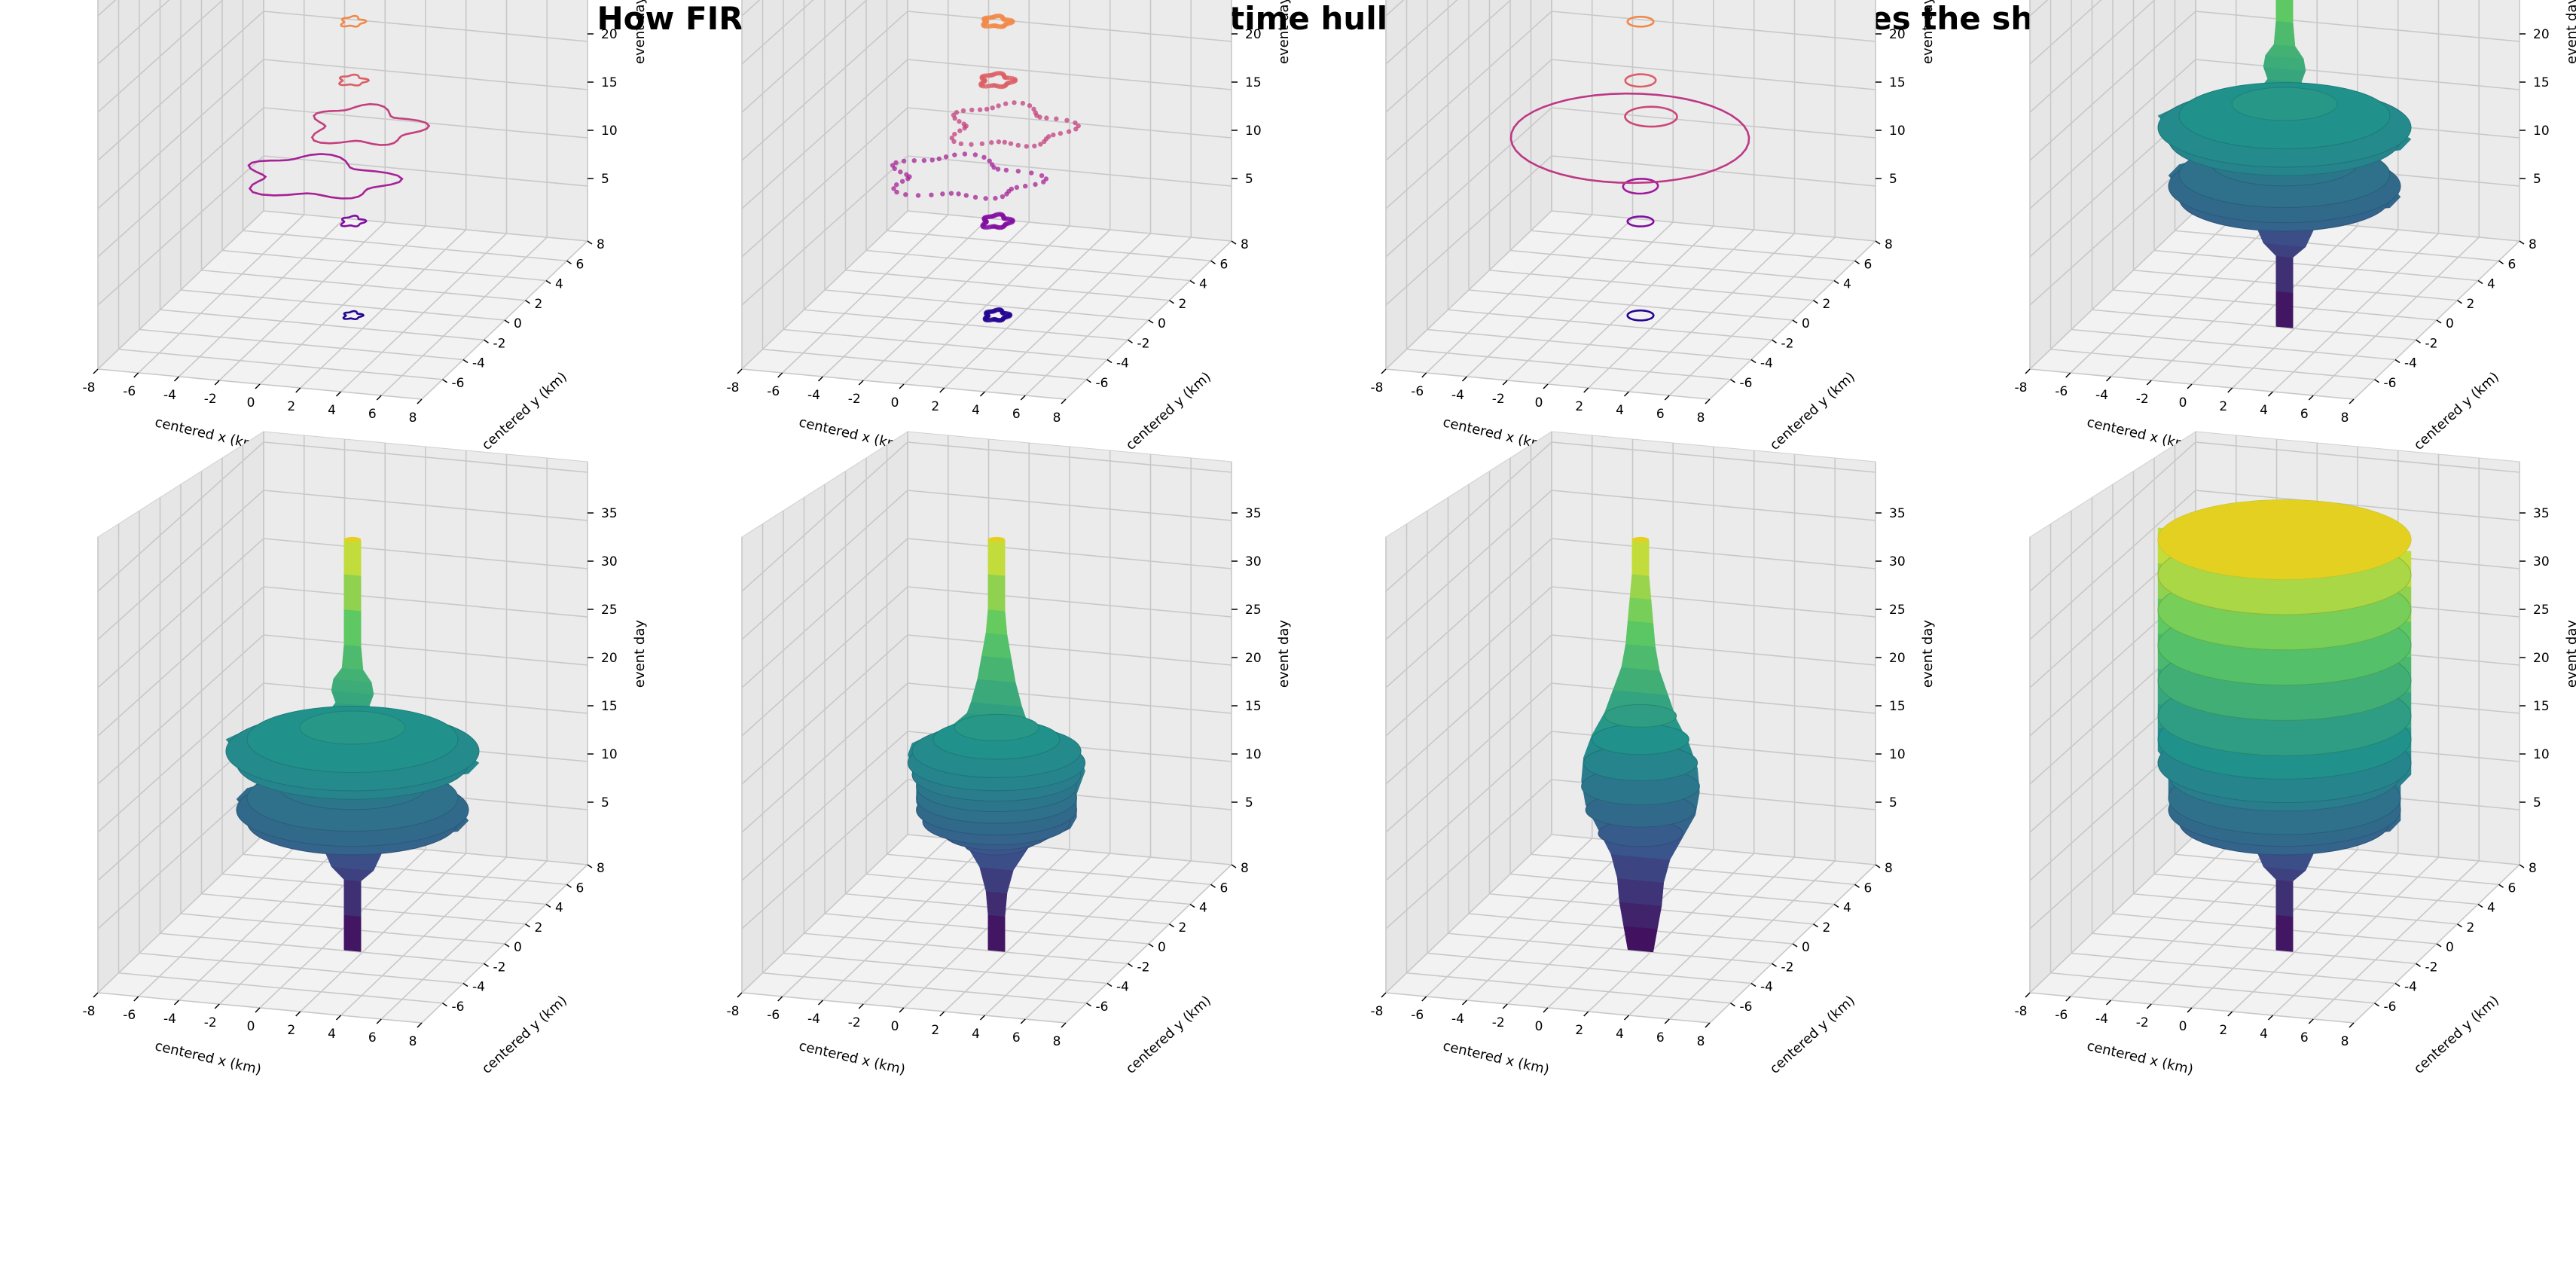 This screenshot has height=1288, width=2576. What do you see at coordinates (525, 411) in the screenshot?
I see `y-axis-label: centered y (km)` at bounding box center [525, 411].